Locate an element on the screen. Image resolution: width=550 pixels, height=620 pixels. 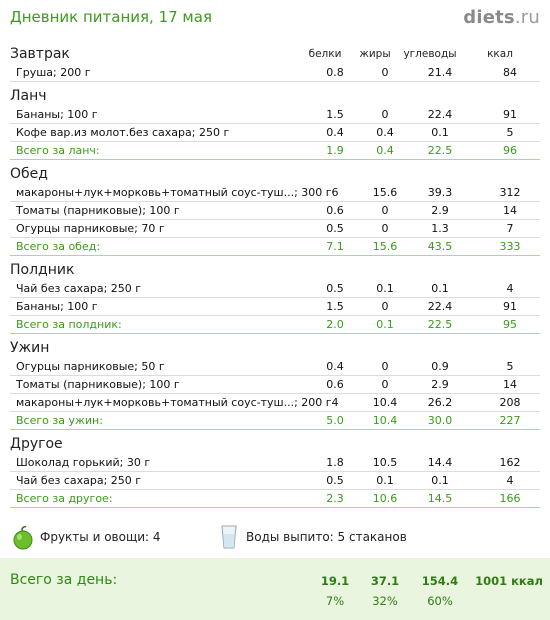
logo-tld: .ru is located at coordinates (527, 17).